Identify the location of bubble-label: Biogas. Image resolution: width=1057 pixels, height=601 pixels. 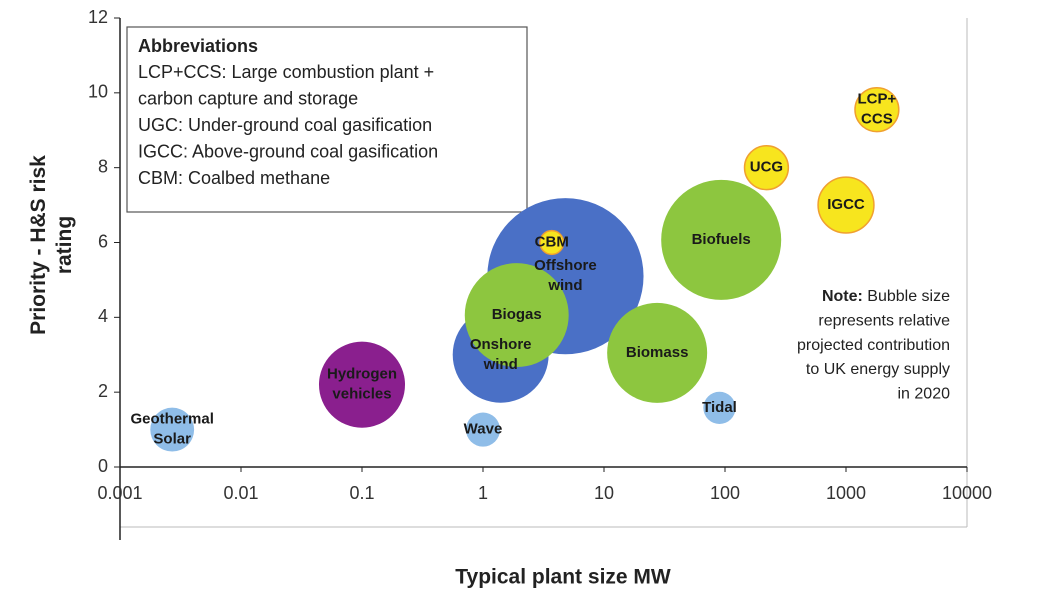
(517, 314).